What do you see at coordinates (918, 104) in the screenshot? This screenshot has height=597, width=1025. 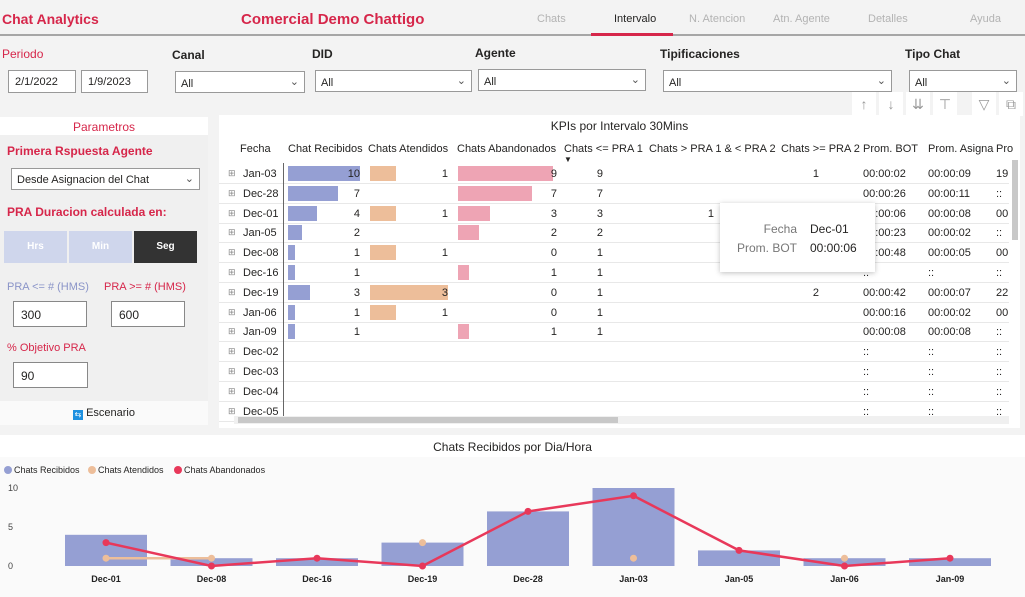 I see `expand-all-down-icon: ⇊` at bounding box center [918, 104].